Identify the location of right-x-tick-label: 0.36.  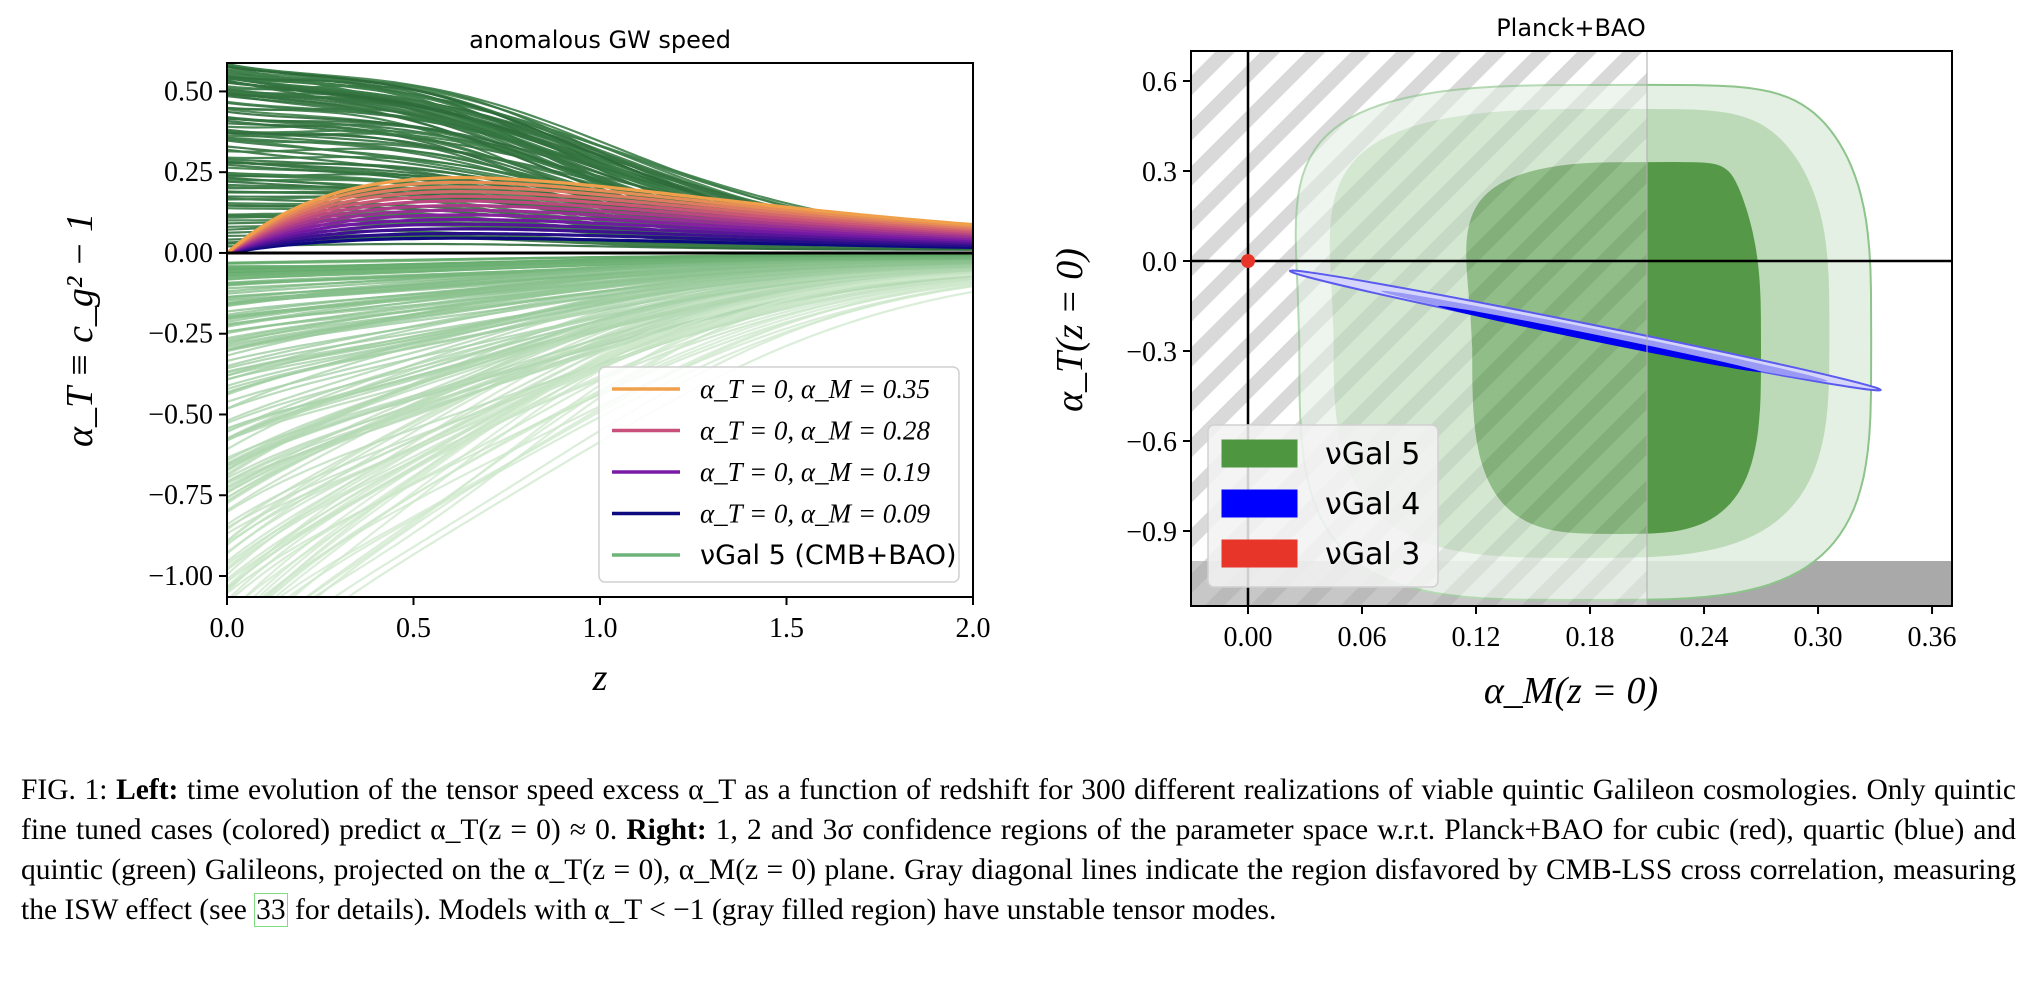
(1932, 637).